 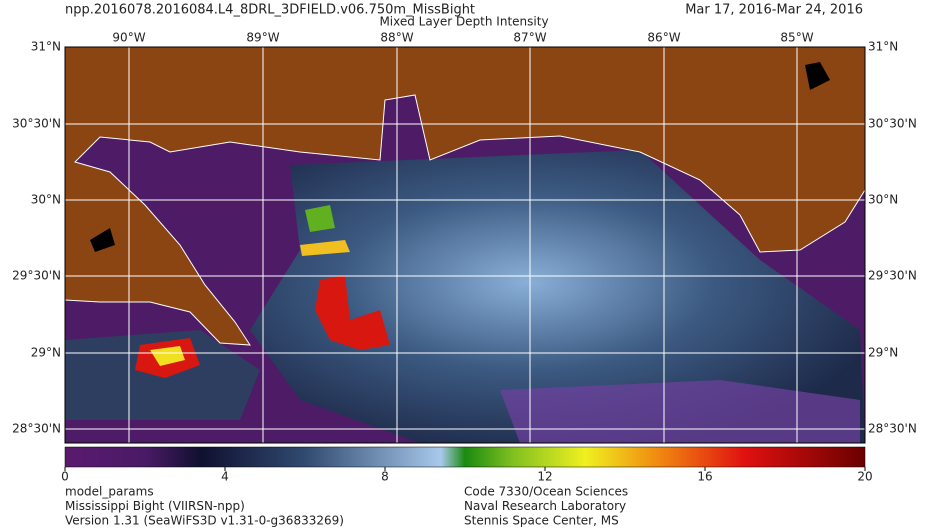 I want to click on lon-label: 90°W, so click(x=128, y=38).